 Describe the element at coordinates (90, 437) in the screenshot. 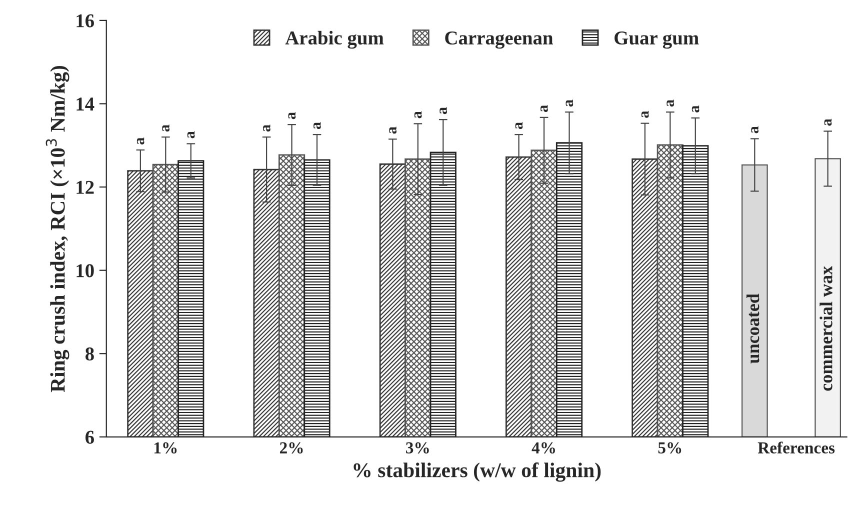

I see `y-tick-label: 6` at that location.